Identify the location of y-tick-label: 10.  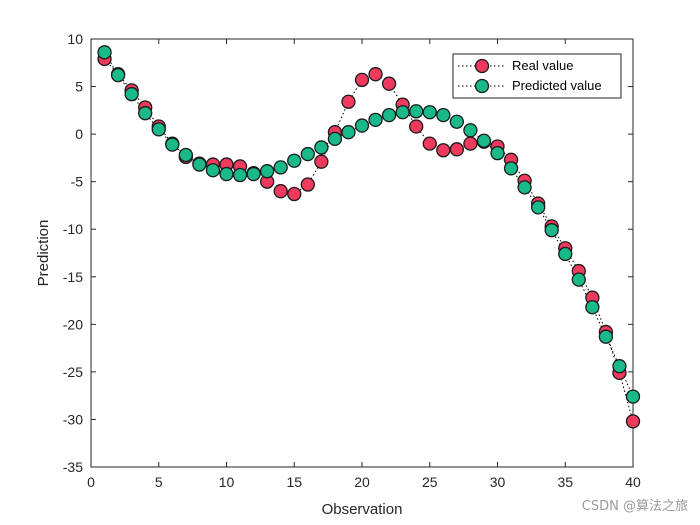
(75, 39).